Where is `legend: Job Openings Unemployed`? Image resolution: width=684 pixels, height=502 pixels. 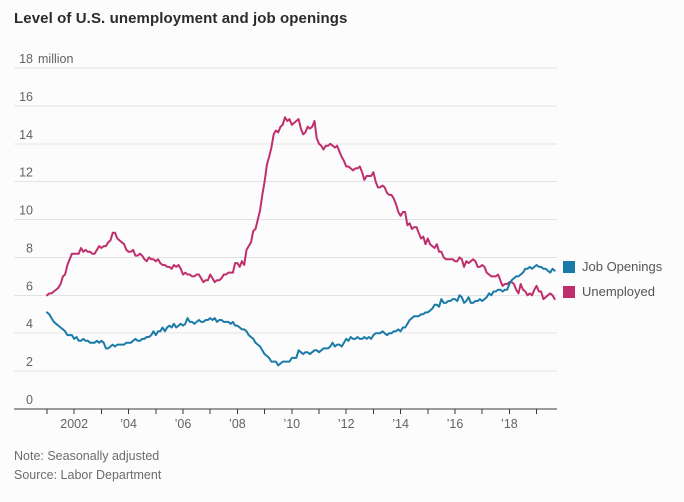 legend: Job Openings Unemployed is located at coordinates (612, 279).